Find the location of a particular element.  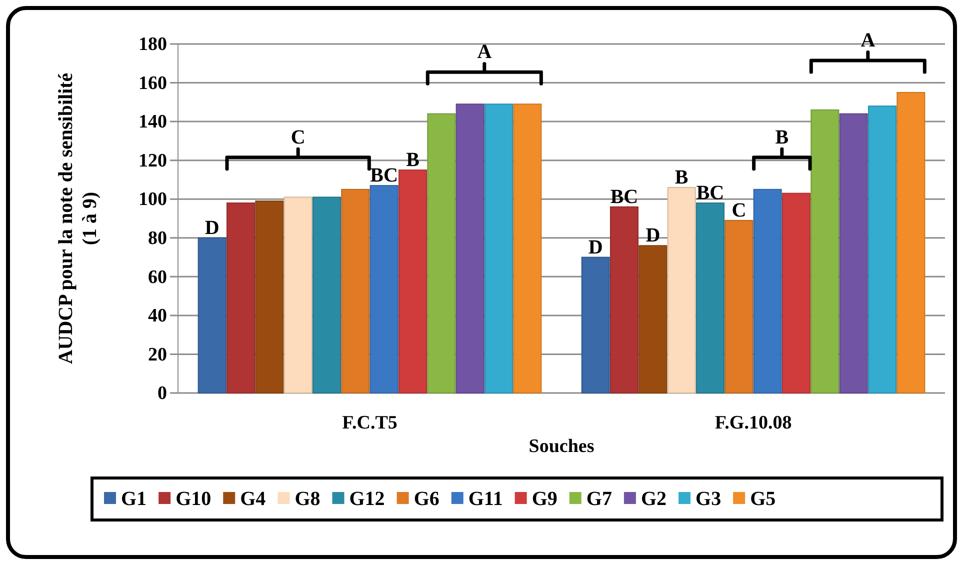

legend-label: G9 is located at coordinates (545, 499).